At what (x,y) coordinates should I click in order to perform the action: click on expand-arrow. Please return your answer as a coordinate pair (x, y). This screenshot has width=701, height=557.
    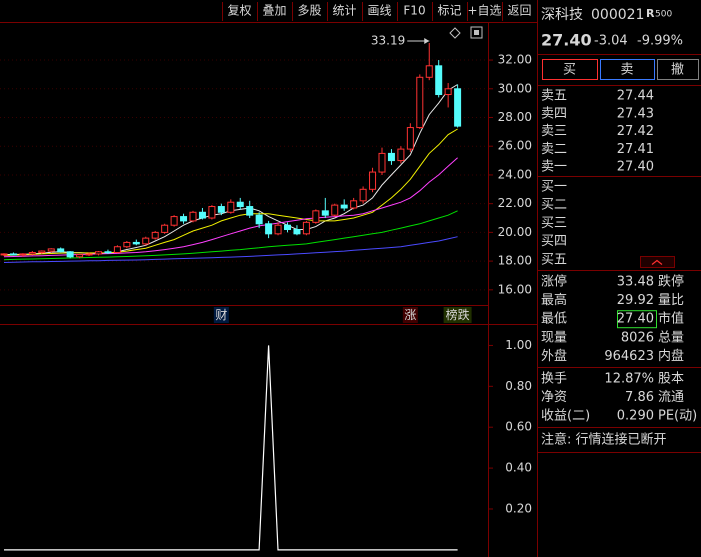
    Looking at the image, I should click on (657, 262).